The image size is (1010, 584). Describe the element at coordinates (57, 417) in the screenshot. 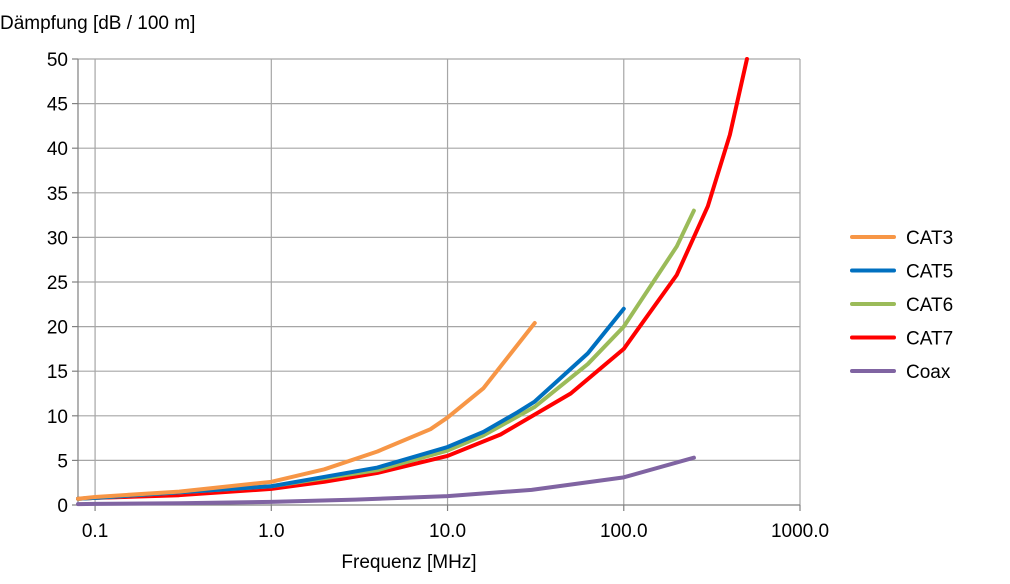

I see `y-tick-label: 10` at that location.